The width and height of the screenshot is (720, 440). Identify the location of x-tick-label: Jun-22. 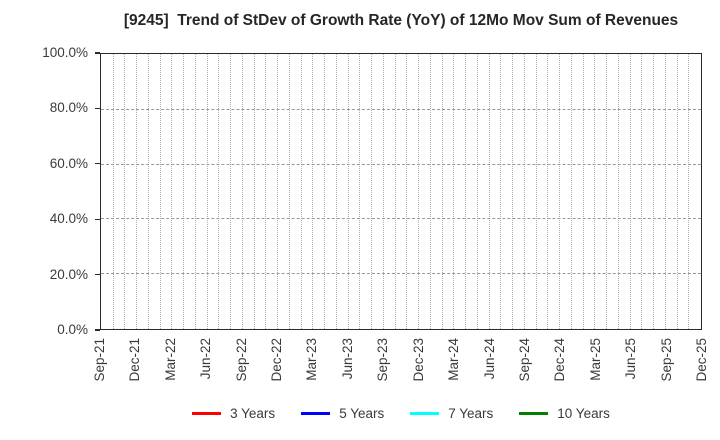
(206, 359).